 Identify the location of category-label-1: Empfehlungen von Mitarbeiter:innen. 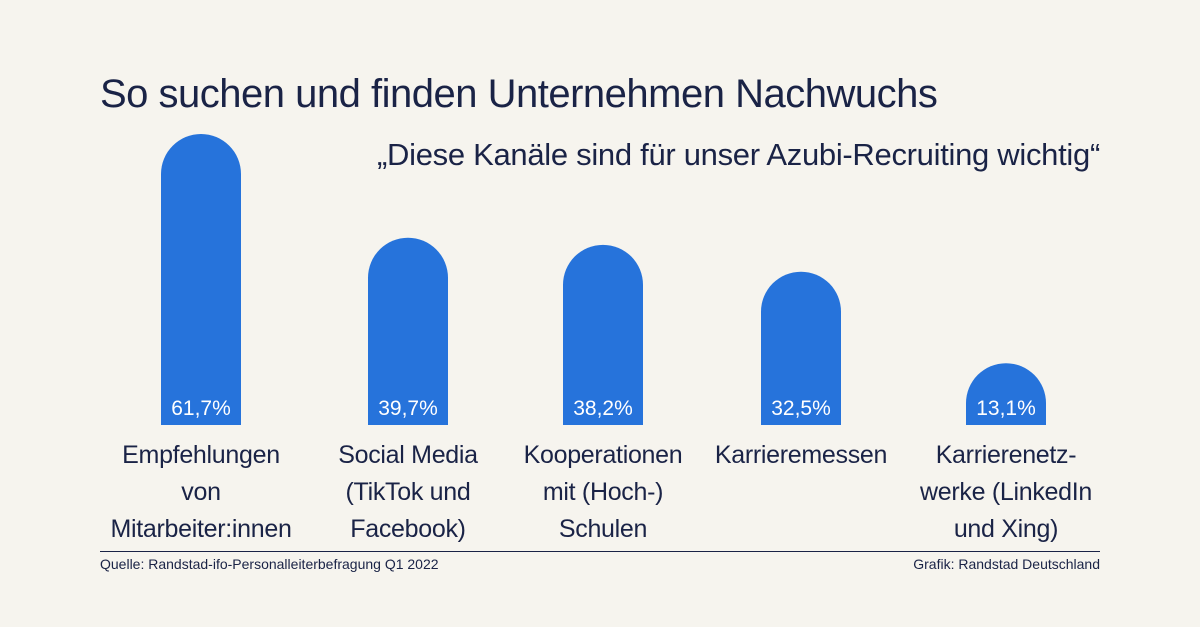
(201, 492).